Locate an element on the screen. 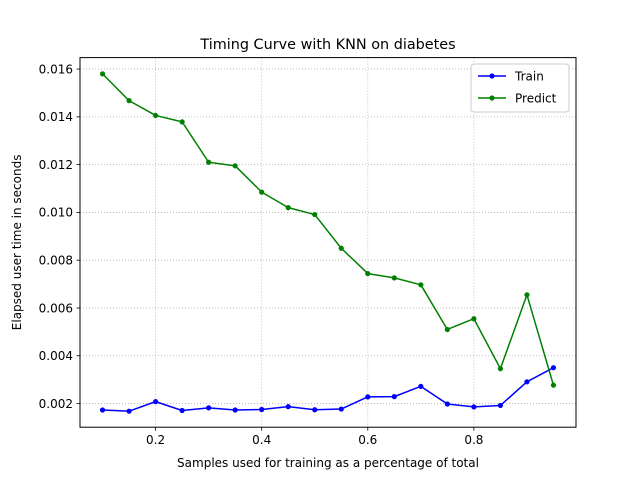 This screenshot has width=640, height=480. series-line-train is located at coordinates (328, 389).